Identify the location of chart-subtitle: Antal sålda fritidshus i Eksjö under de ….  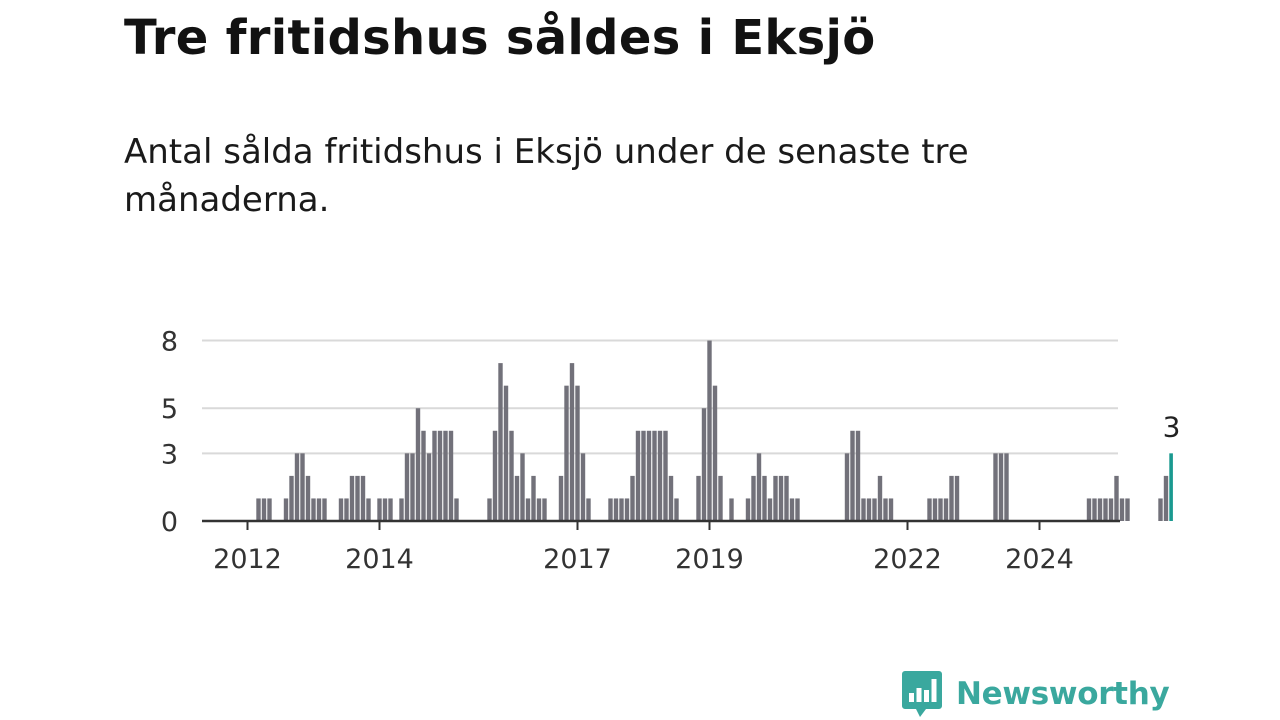
(546, 176).